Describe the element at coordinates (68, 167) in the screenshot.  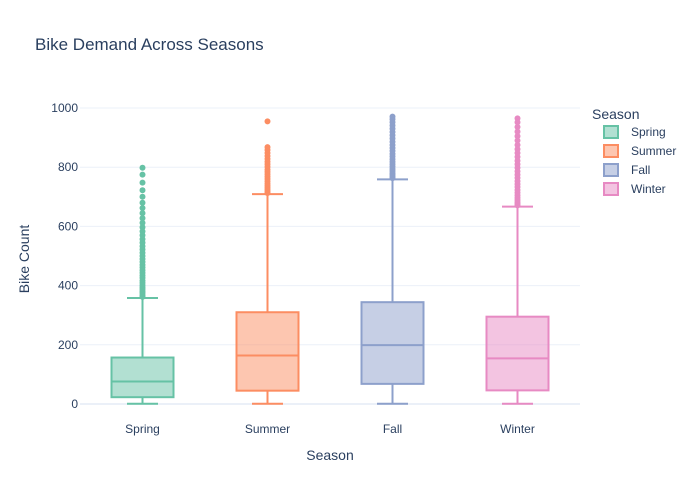
I see `y-tick-label: 800` at that location.